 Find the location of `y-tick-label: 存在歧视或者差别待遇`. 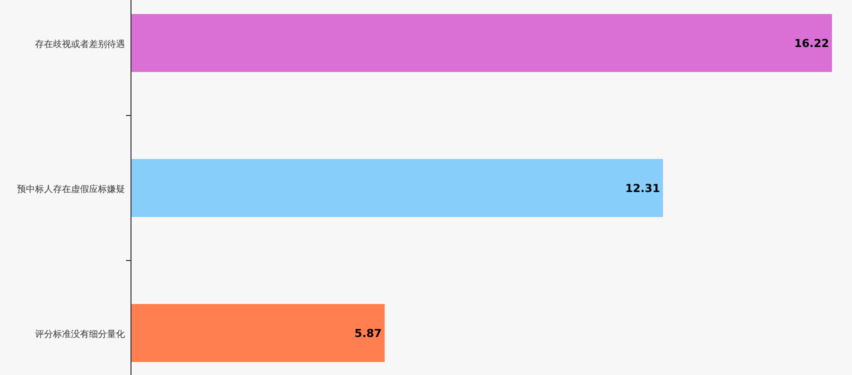

y-tick-label: 存在歧视或者差别待遇 is located at coordinates (80, 44).